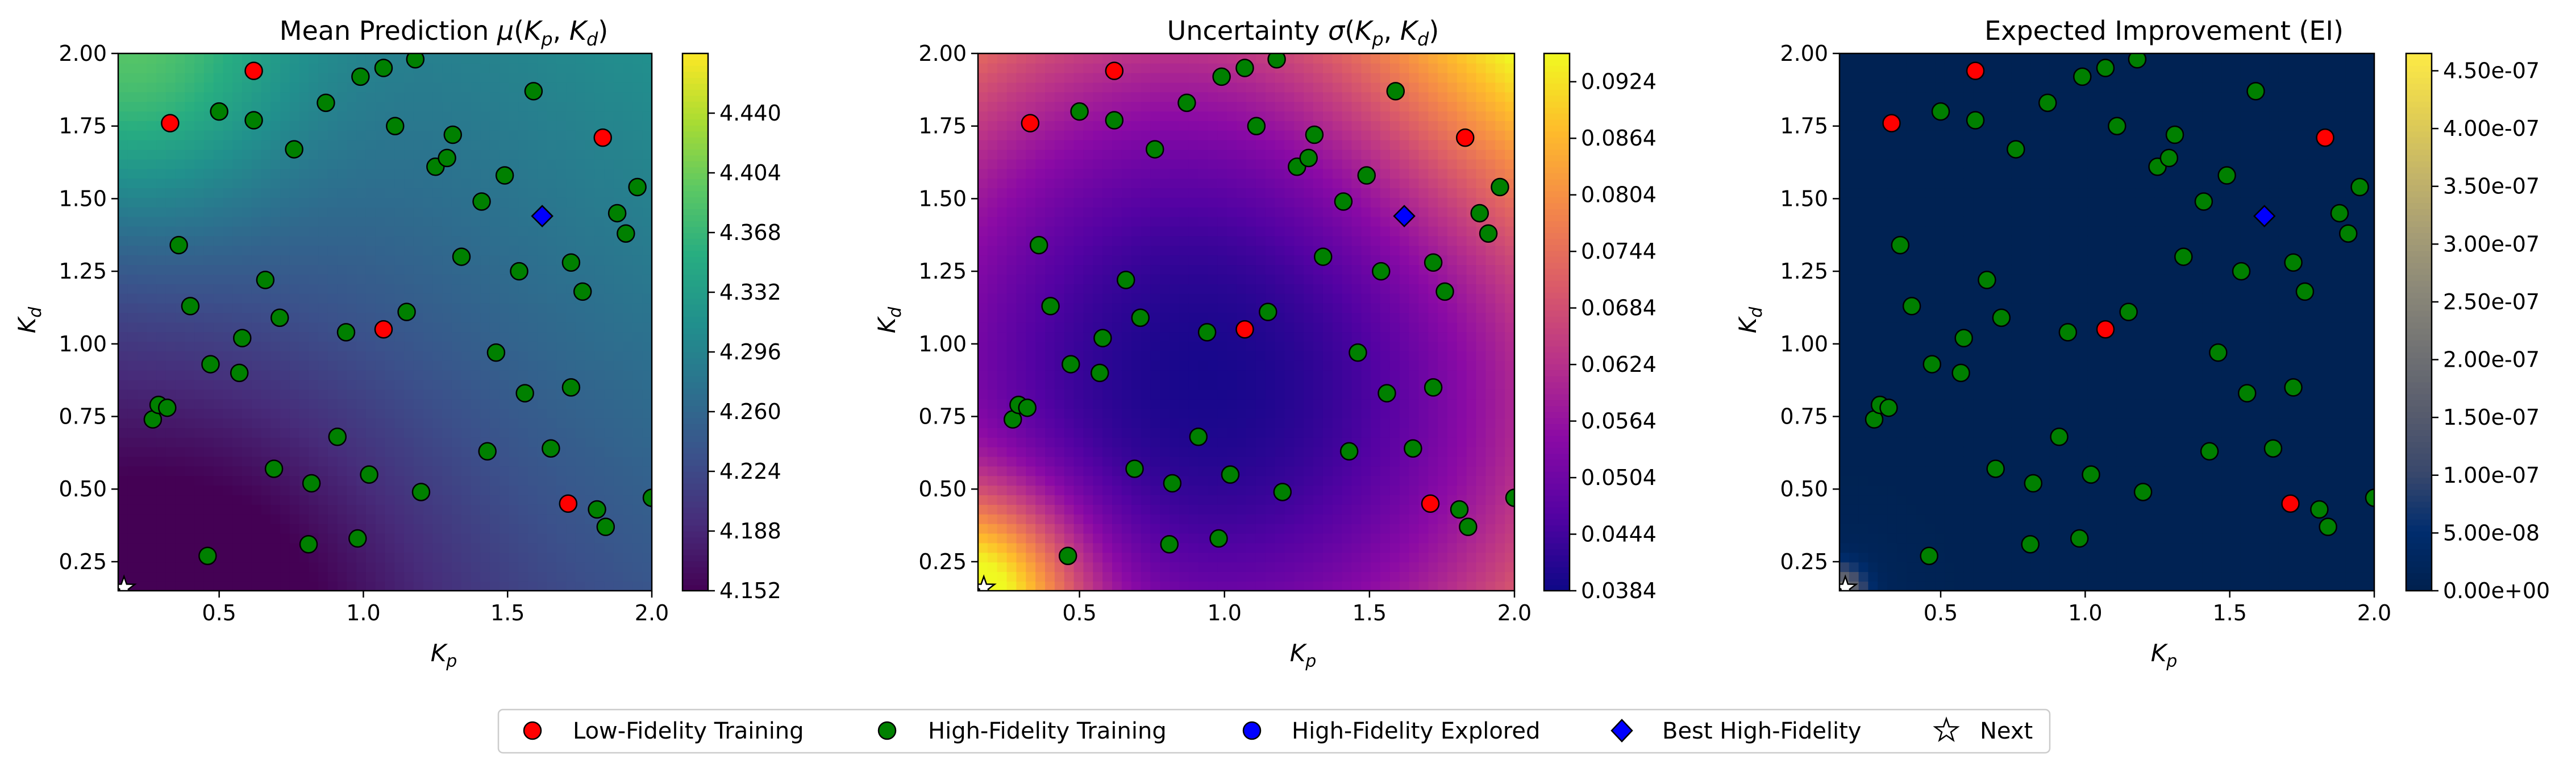 This screenshot has height=767, width=2576. What do you see at coordinates (695, 552) in the screenshot?
I see `colorbar-swatch` at bounding box center [695, 552].